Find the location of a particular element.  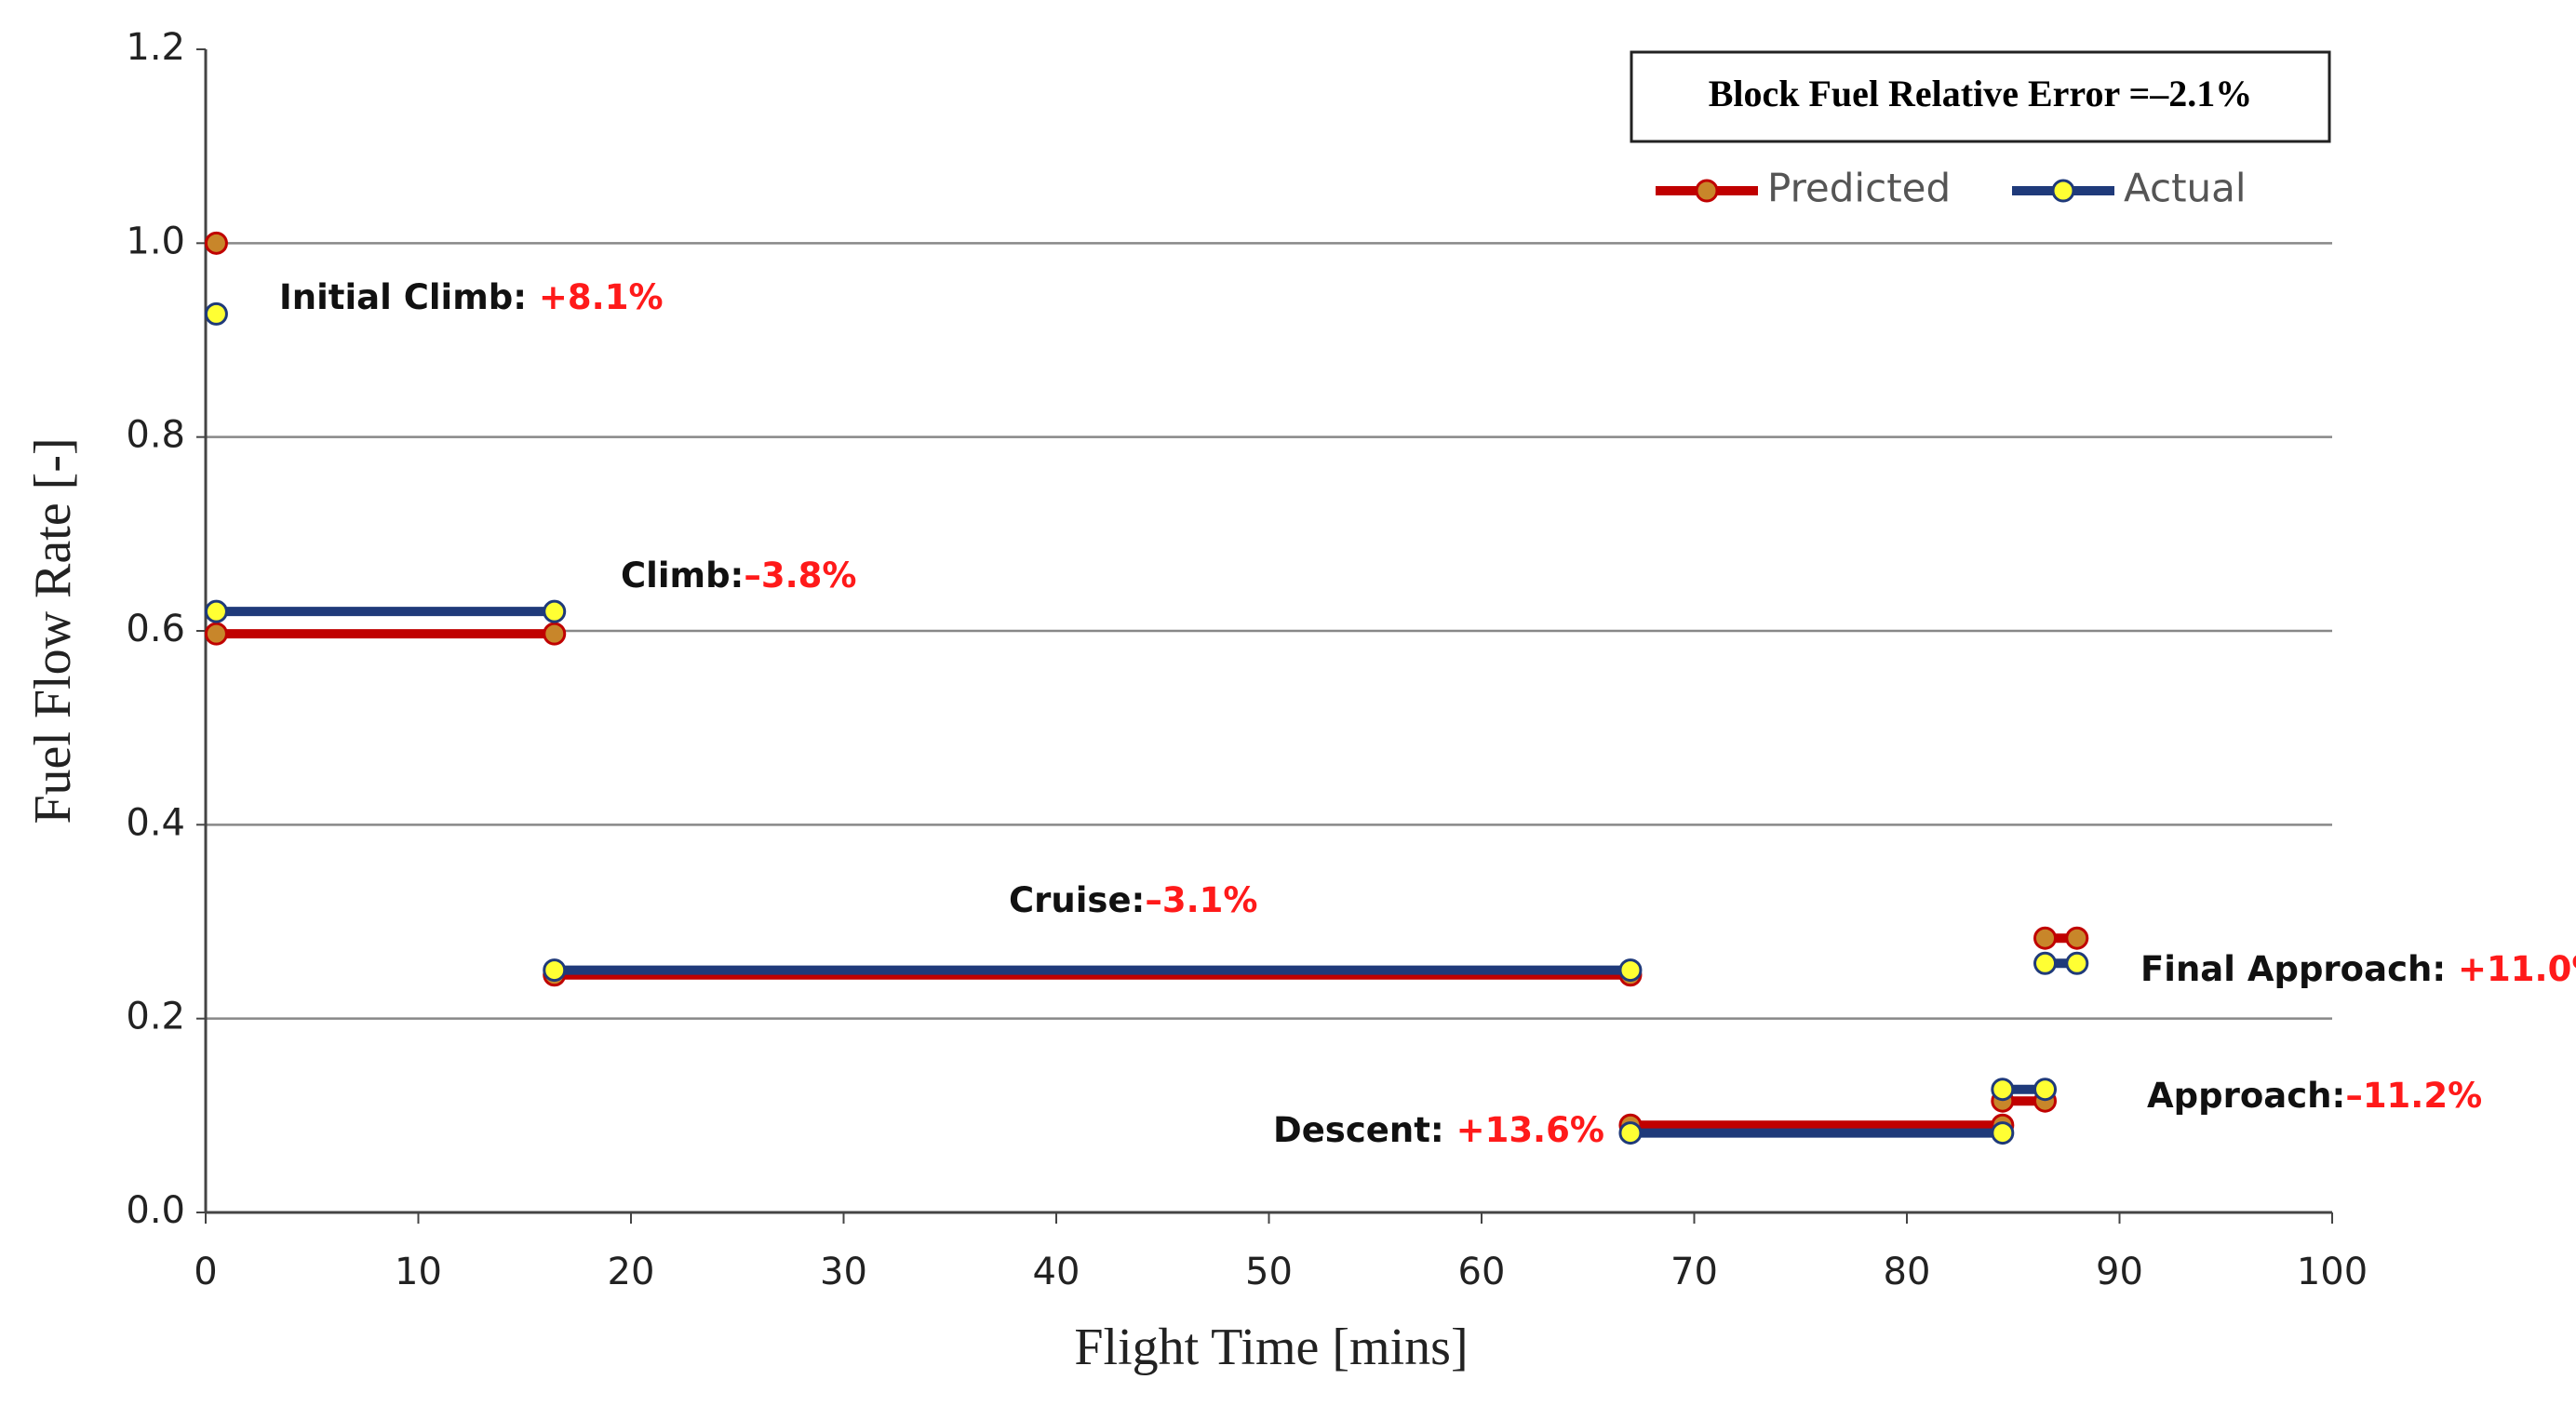

x-tick-label: 30 is located at coordinates (843, 1272).